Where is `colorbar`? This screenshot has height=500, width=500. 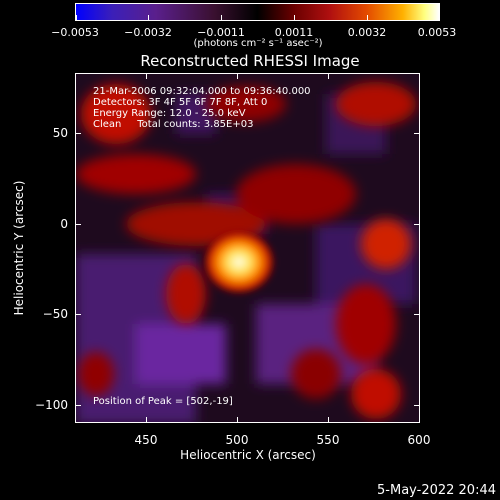 colorbar is located at coordinates (257, 12).